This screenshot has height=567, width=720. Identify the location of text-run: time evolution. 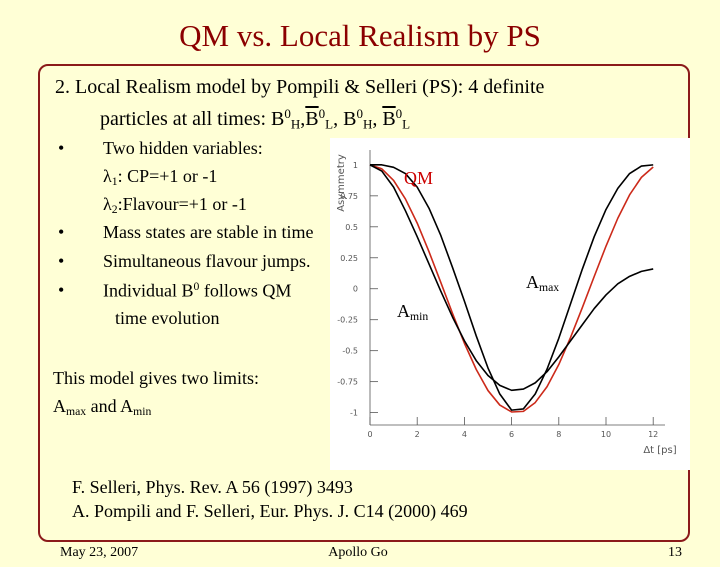
(167, 318).